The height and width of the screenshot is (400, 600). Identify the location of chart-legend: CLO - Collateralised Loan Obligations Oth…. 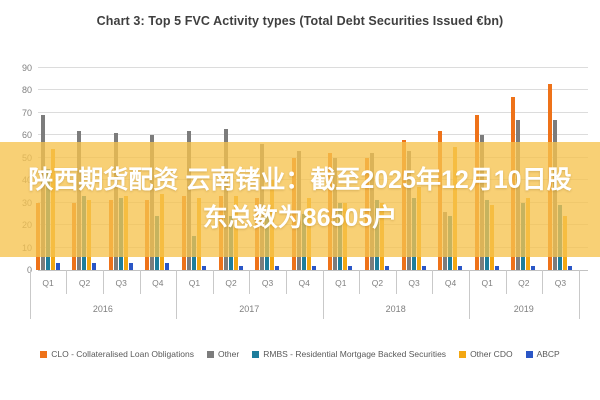
(300, 354).